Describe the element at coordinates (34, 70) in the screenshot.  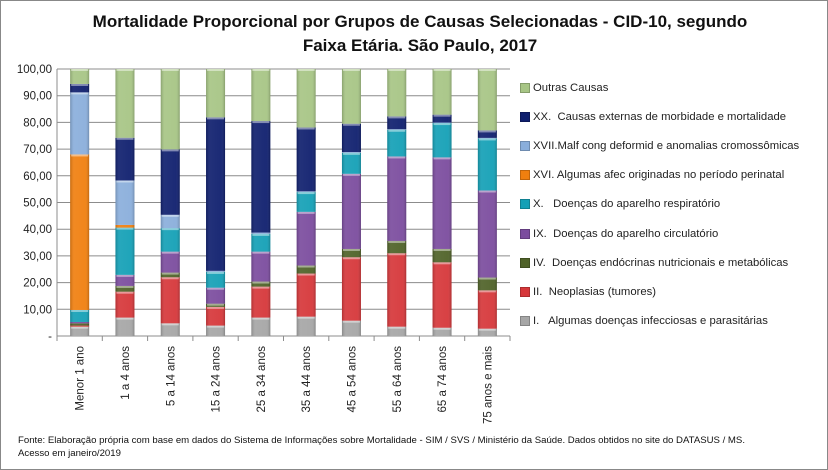
I see `y-tick-label: 100,00` at that location.